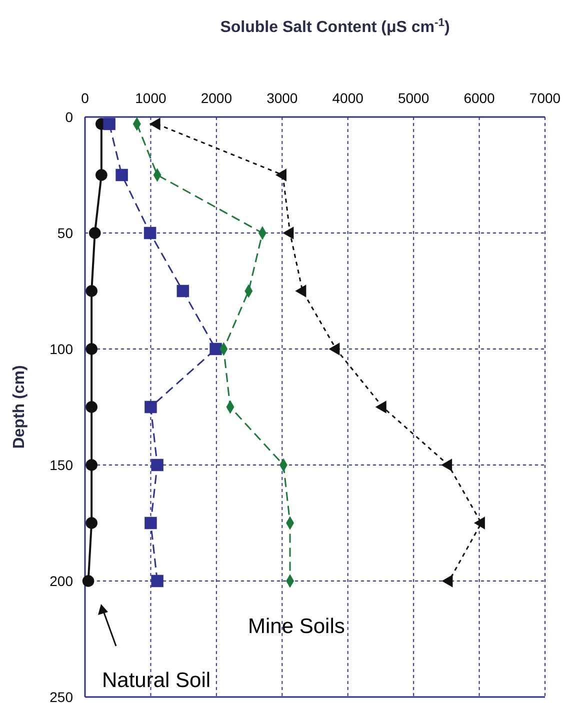 Image resolution: width=565 pixels, height=703 pixels. What do you see at coordinates (62, 349) in the screenshot?
I see `y-tick-label: 100` at bounding box center [62, 349].